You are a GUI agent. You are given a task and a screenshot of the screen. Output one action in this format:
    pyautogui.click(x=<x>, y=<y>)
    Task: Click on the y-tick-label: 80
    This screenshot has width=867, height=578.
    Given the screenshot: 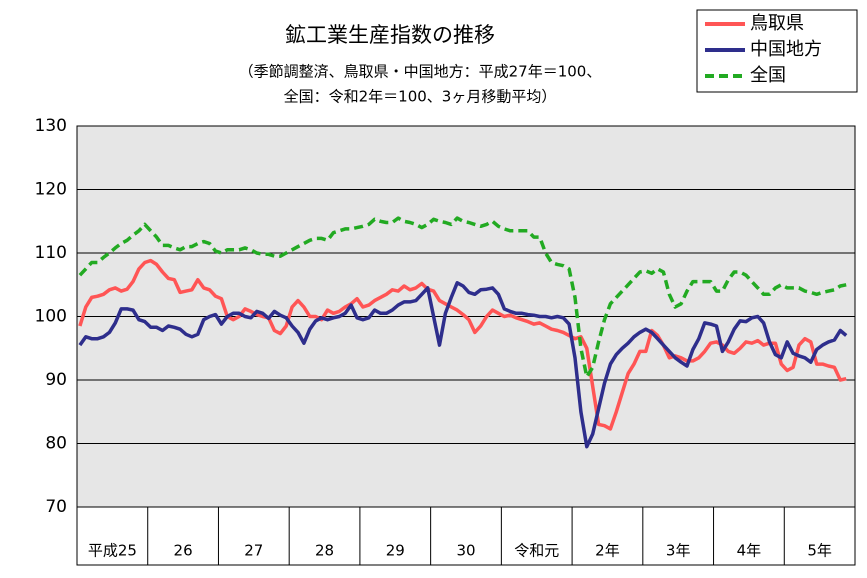 What is the action you would take?
    pyautogui.click(x=56, y=444)
    